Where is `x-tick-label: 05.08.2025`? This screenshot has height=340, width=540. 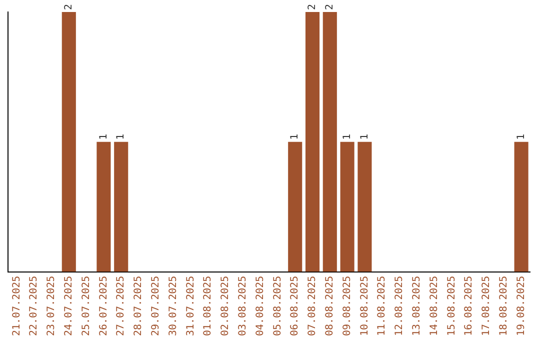
x-tick-label: 05.08.2025 is located at coordinates (278, 306).